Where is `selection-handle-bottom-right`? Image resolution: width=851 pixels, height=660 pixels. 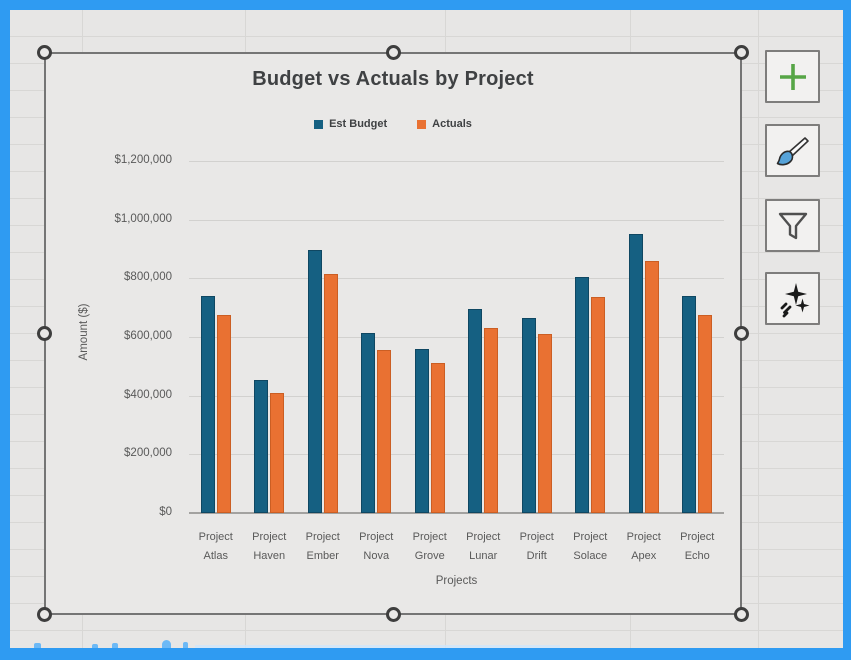 selection-handle-bottom-right is located at coordinates (741, 614).